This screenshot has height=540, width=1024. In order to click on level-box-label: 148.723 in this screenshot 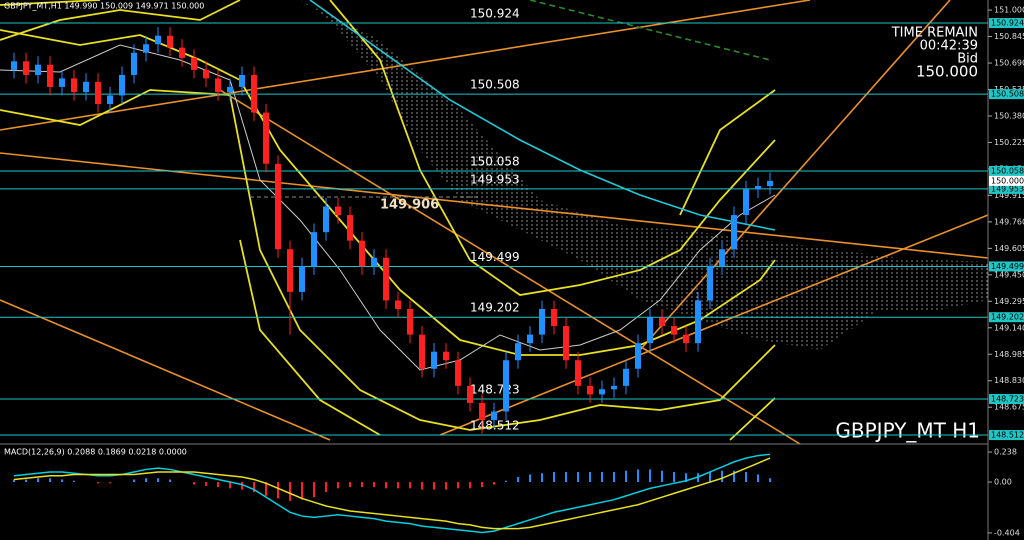, I will do `click(1007, 399)`.